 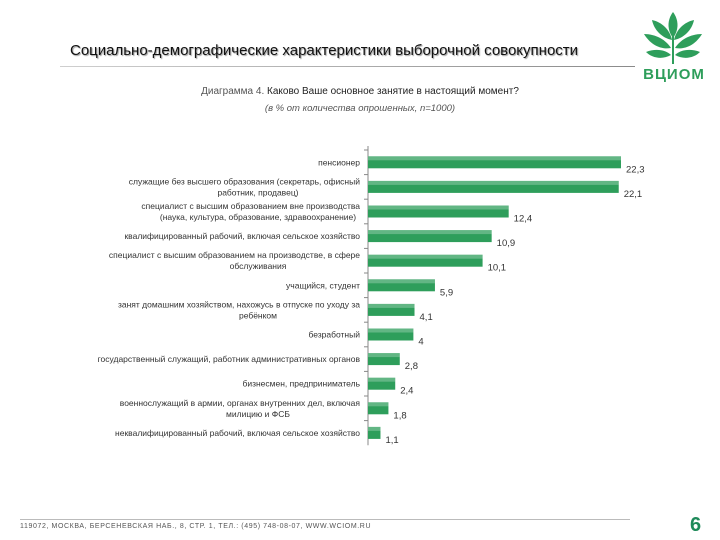 I want to click on value-label: 5,9, so click(x=446, y=292).